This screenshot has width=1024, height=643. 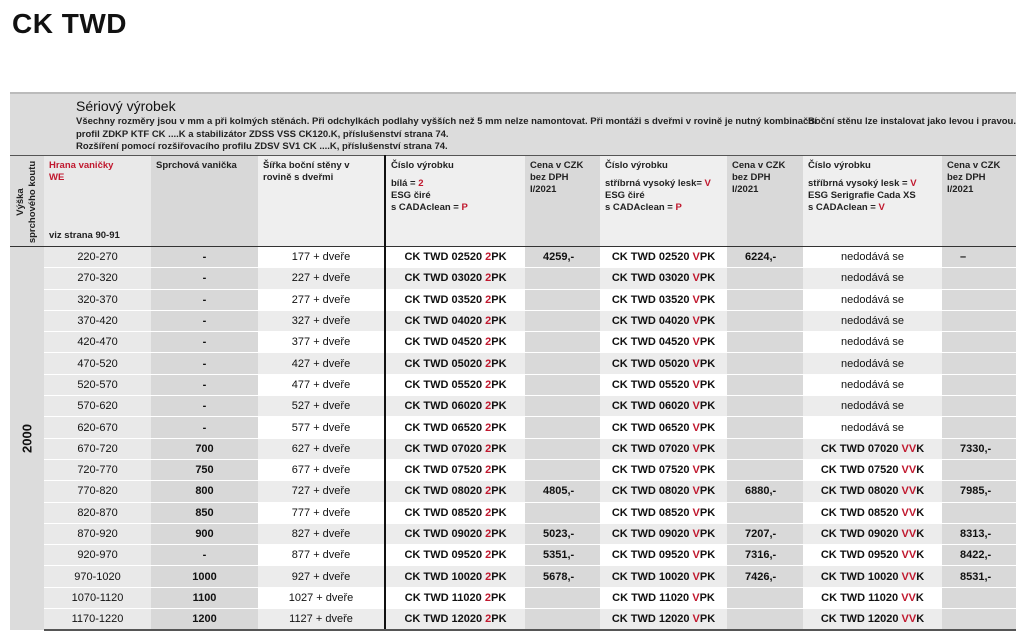 What do you see at coordinates (321, 201) in the screenshot?
I see `header-width: Šířka boční stěny v rovině s dveřmi` at bounding box center [321, 201].